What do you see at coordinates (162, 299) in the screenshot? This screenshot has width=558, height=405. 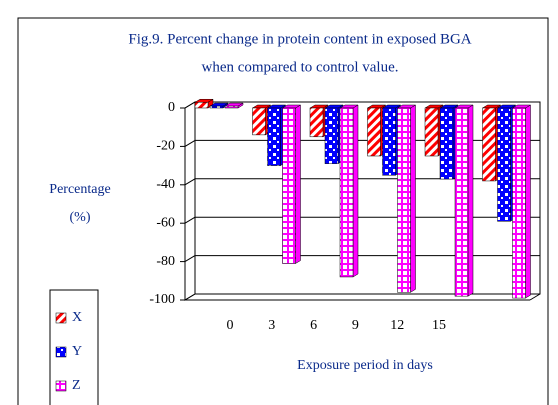 I see `y-tick-label: -100` at bounding box center [162, 299].